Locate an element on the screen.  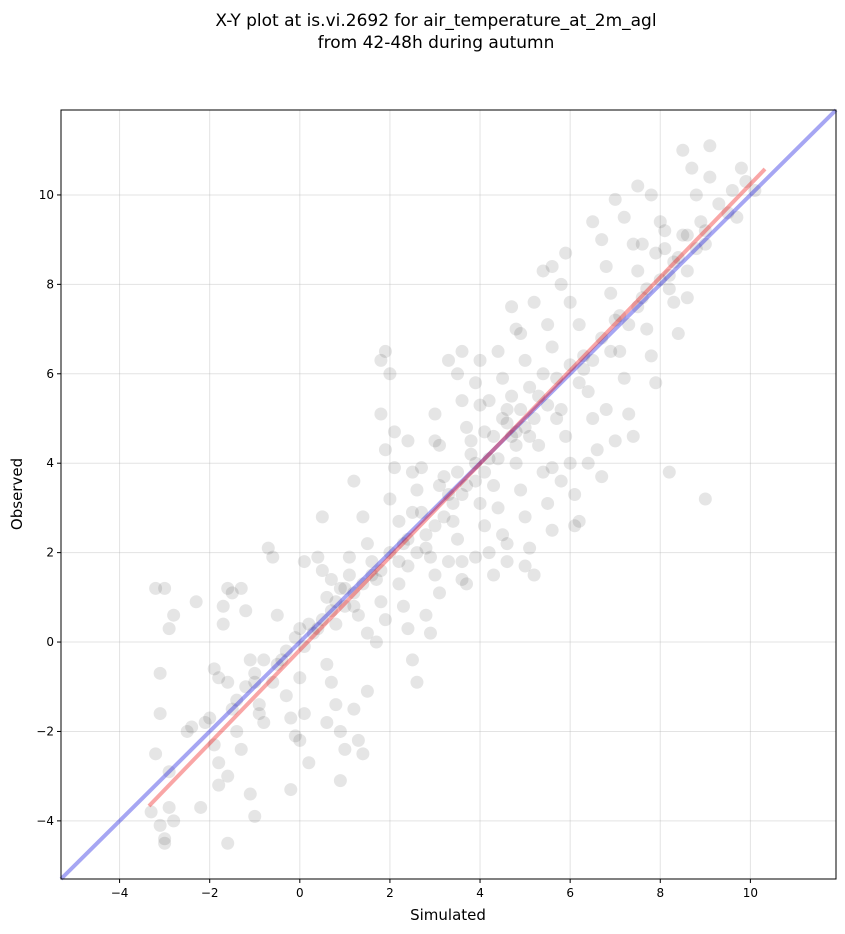
x-axis-label: Simulated is located at coordinates (448, 915).